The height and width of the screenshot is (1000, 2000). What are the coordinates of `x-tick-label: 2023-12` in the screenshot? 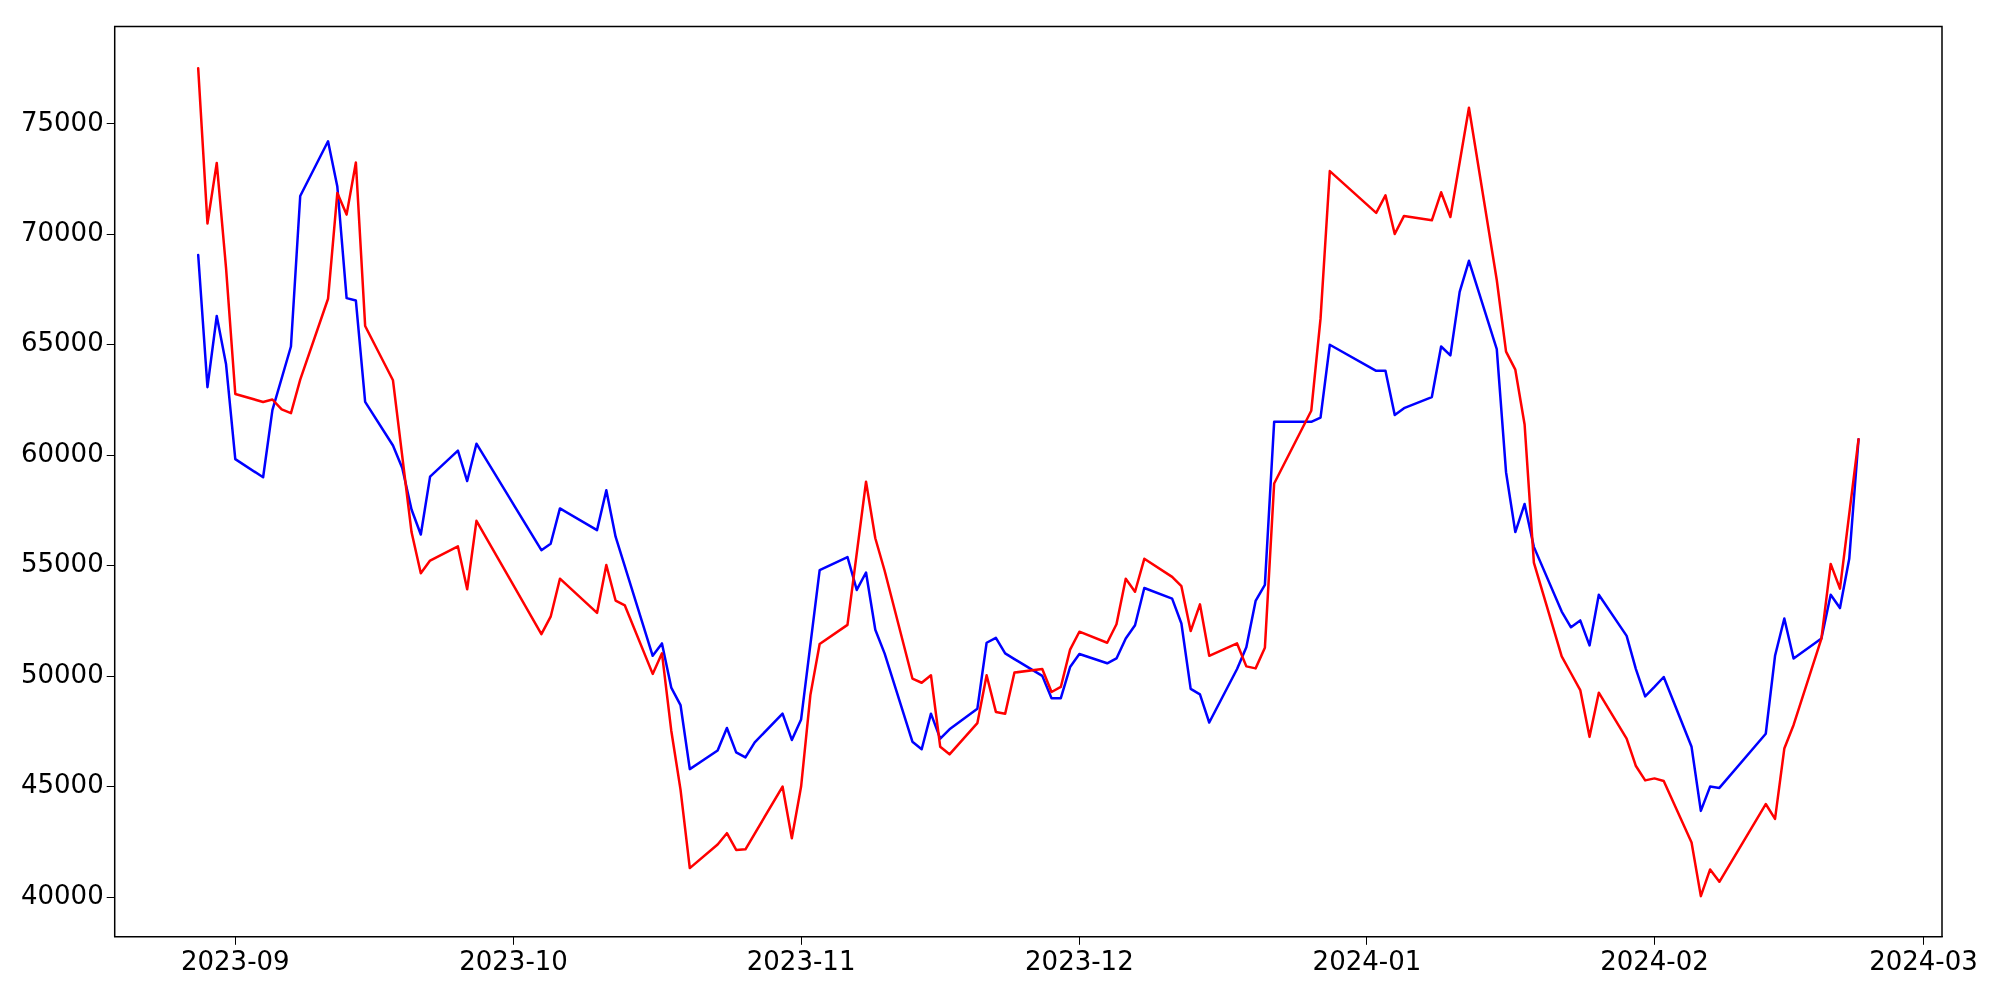 It's located at (1079, 961).